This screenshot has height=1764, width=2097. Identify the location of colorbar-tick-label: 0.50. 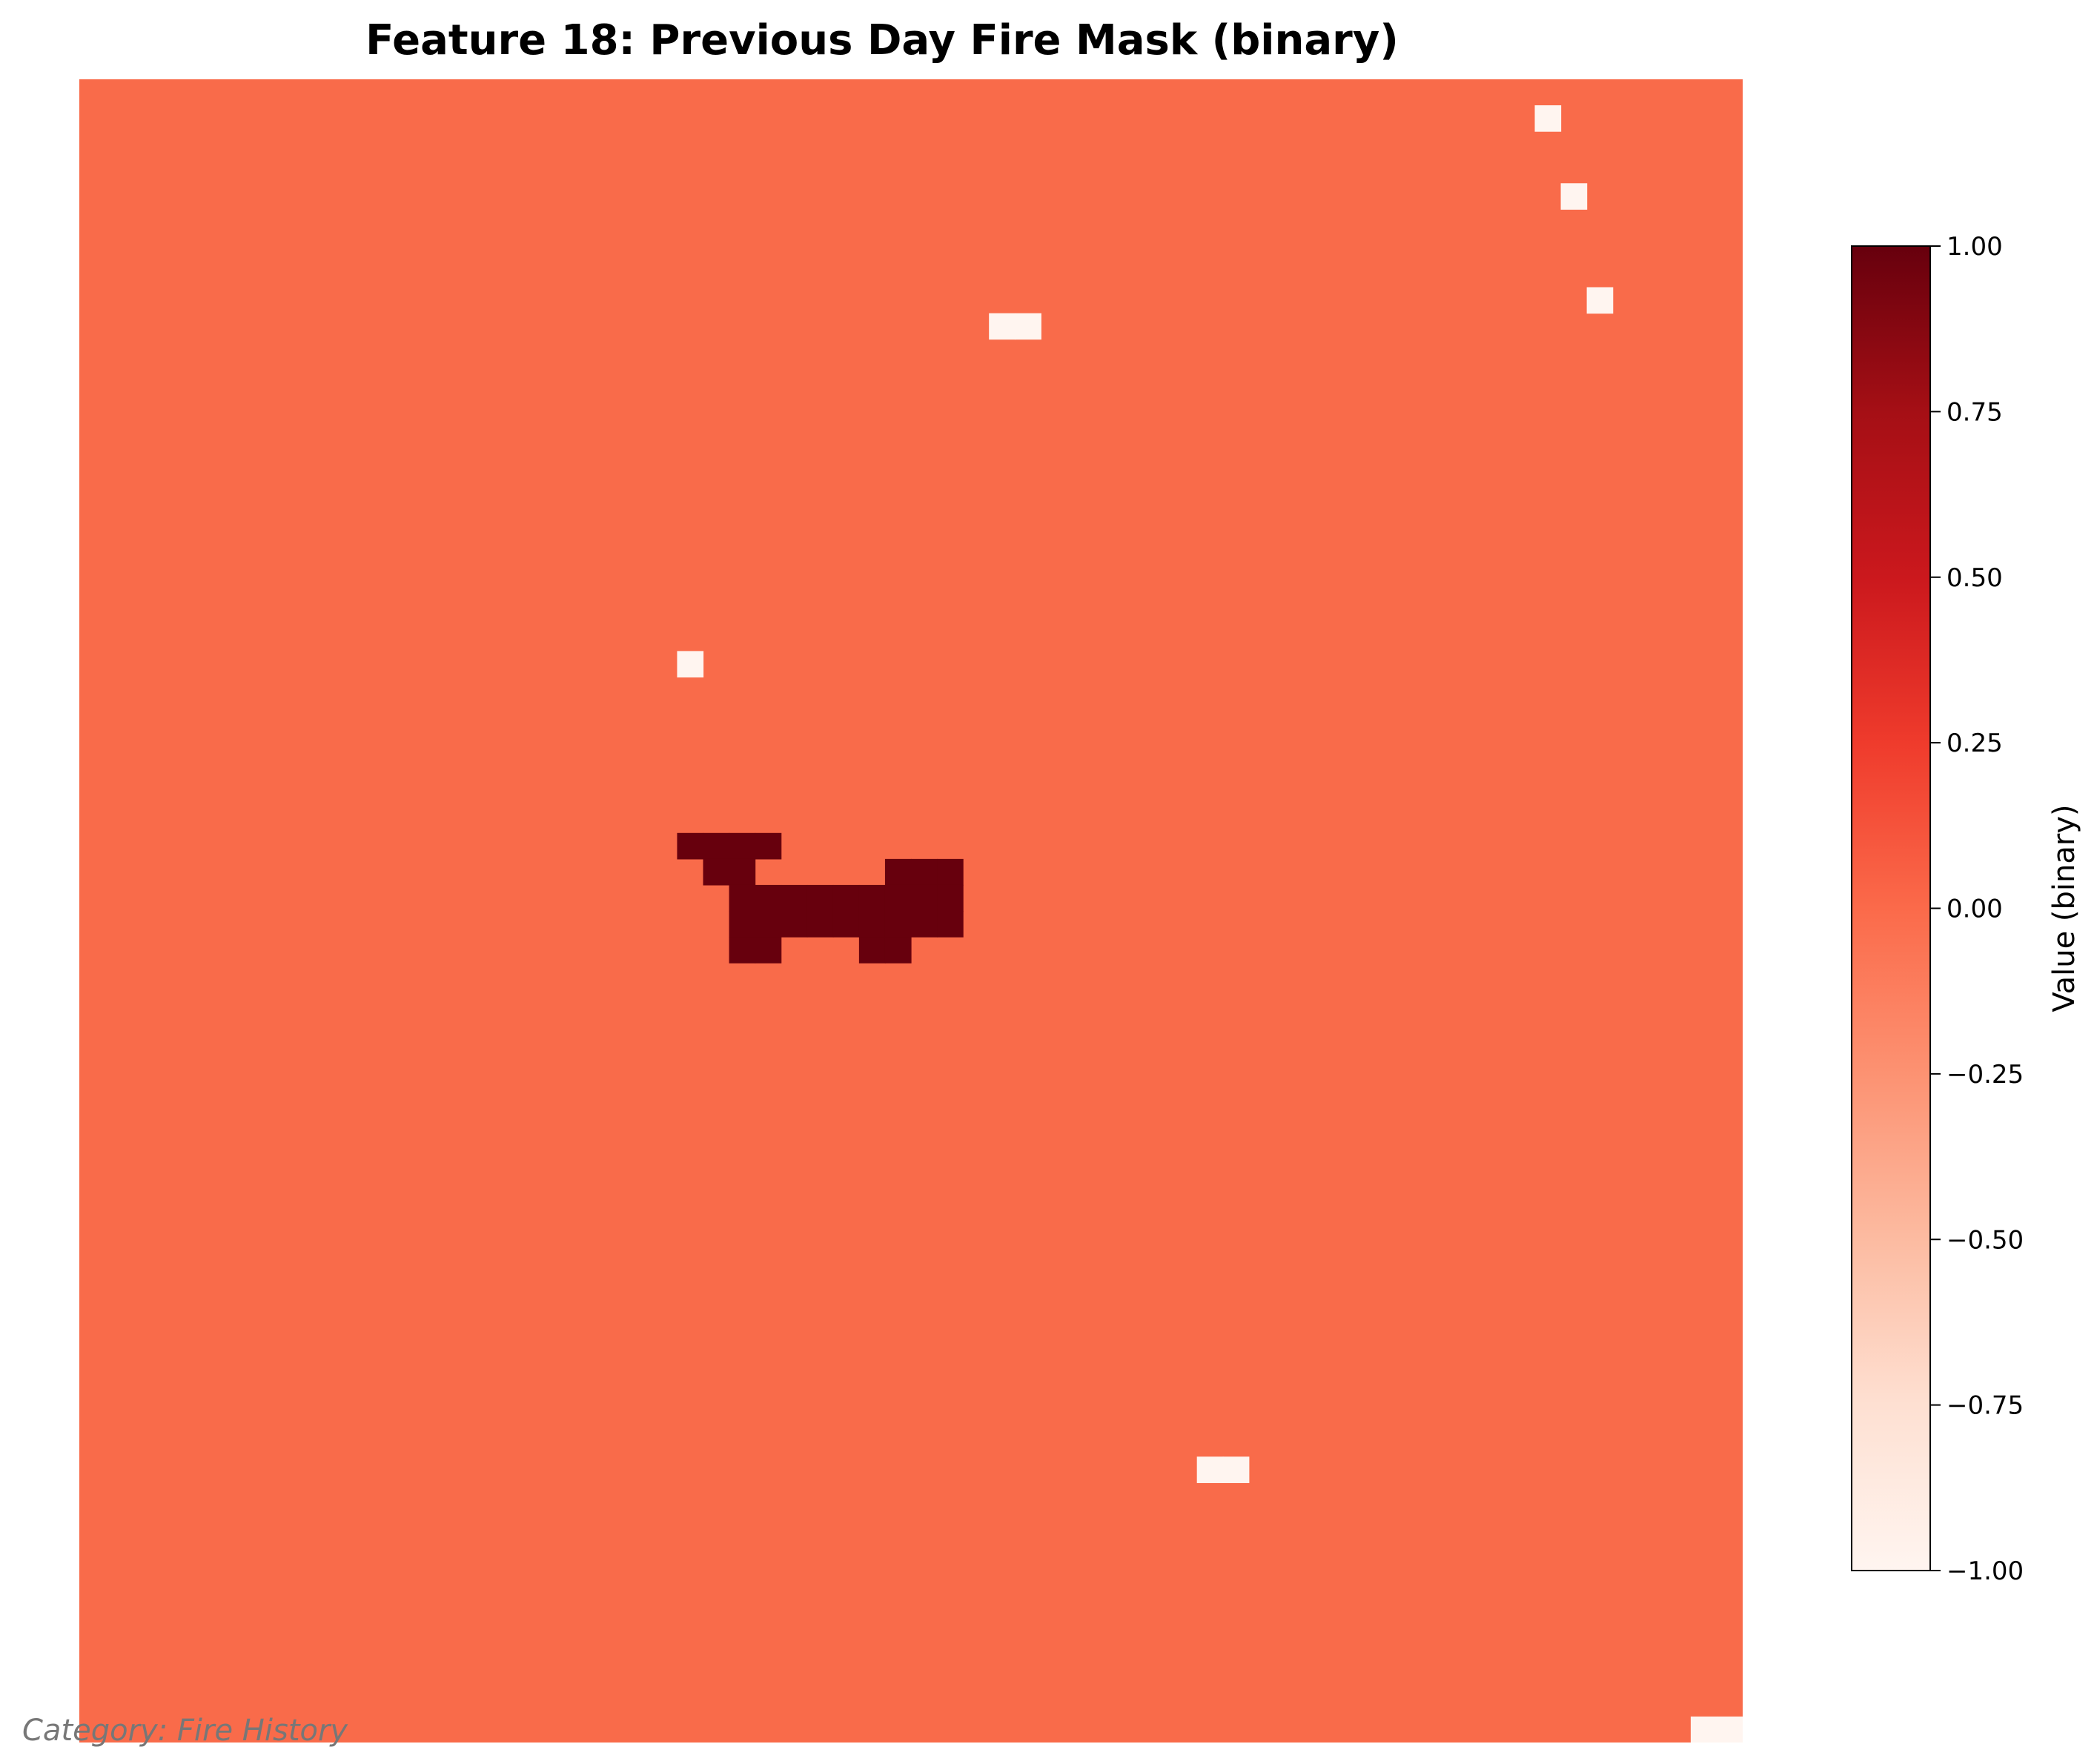
(1975, 578).